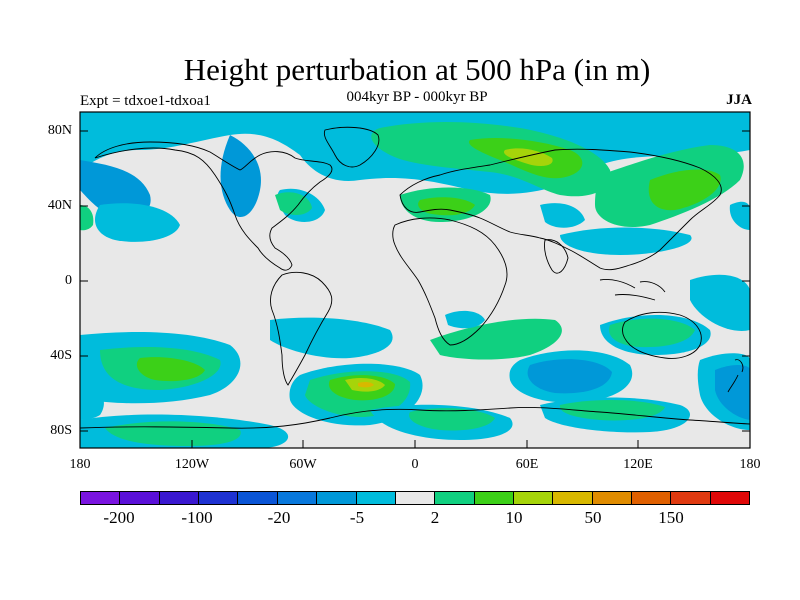  I want to click on lat-label: 80N, so click(59, 130).